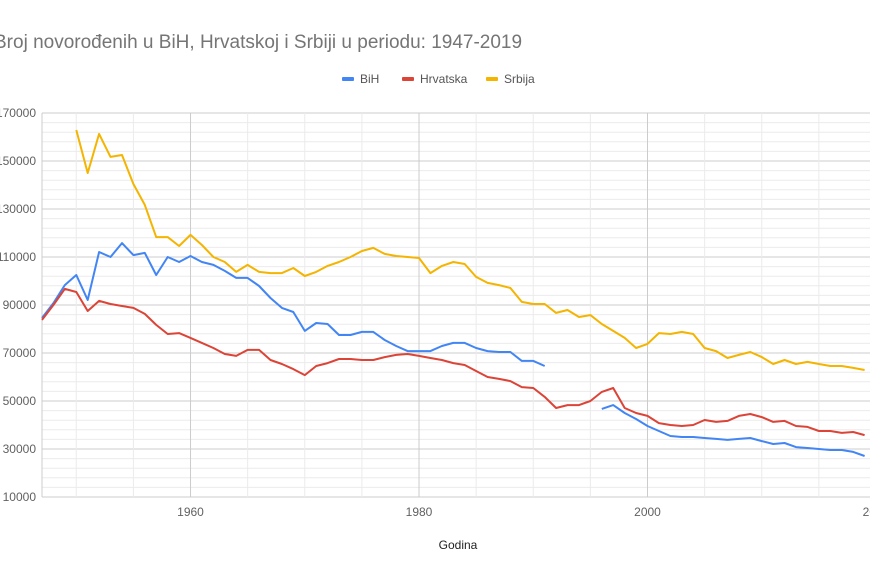  What do you see at coordinates (523, 512) in the screenshot?
I see `x-axis-ticks: 1960 1980 2000 2020` at bounding box center [523, 512].